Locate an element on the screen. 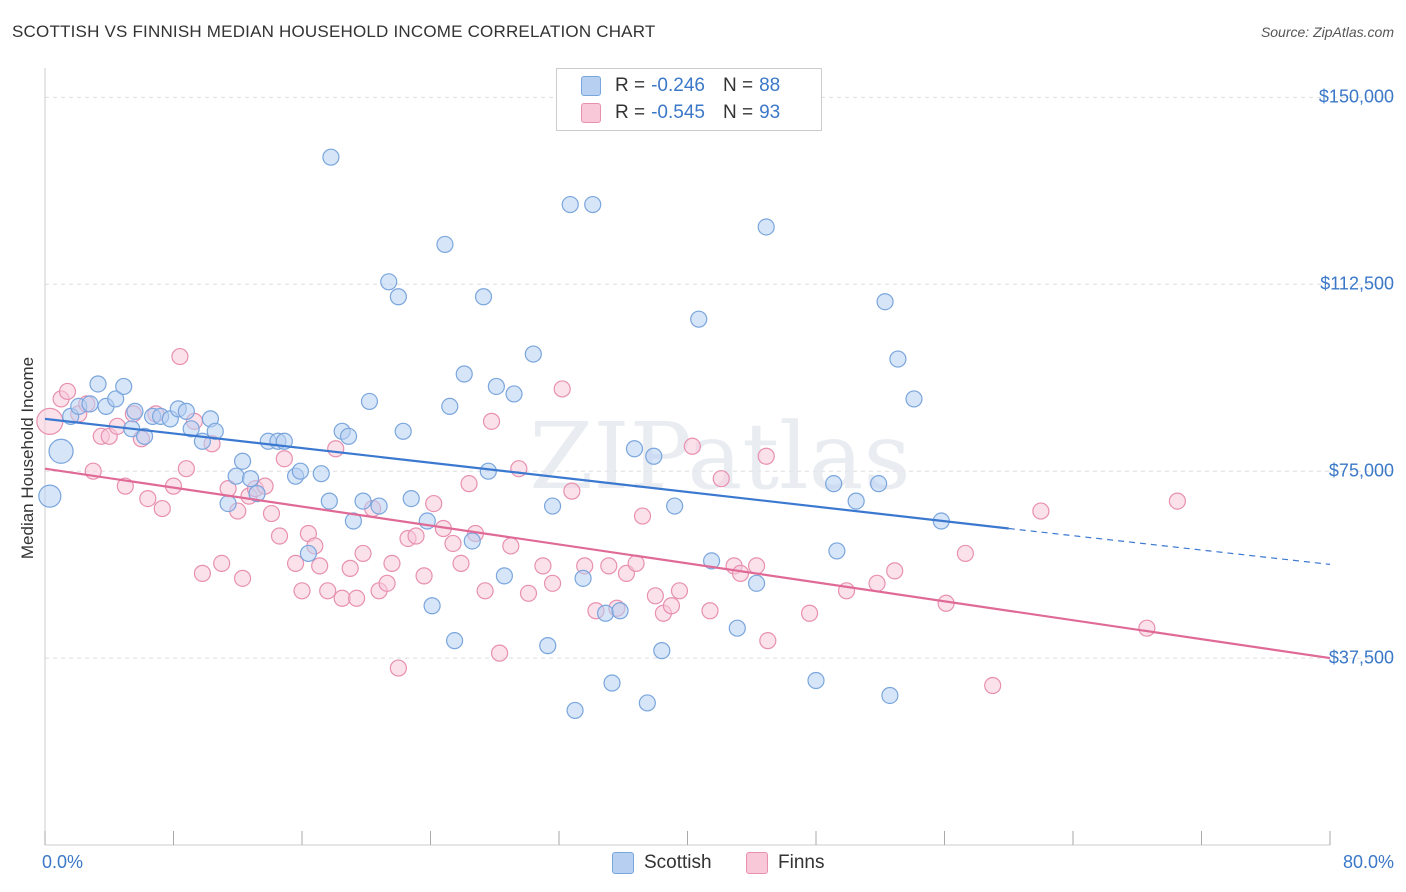 The image size is (1406, 892). bottom-legend-scottish: Scottish is located at coordinates (662, 863).